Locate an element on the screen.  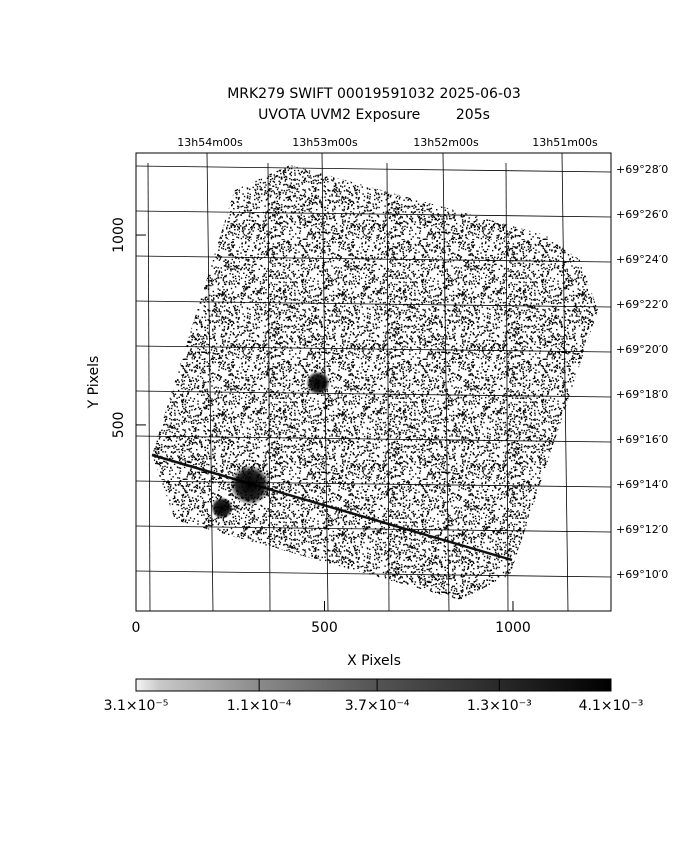
colorbar-tick-label: 1.3×10⁻³ is located at coordinates (499, 706).